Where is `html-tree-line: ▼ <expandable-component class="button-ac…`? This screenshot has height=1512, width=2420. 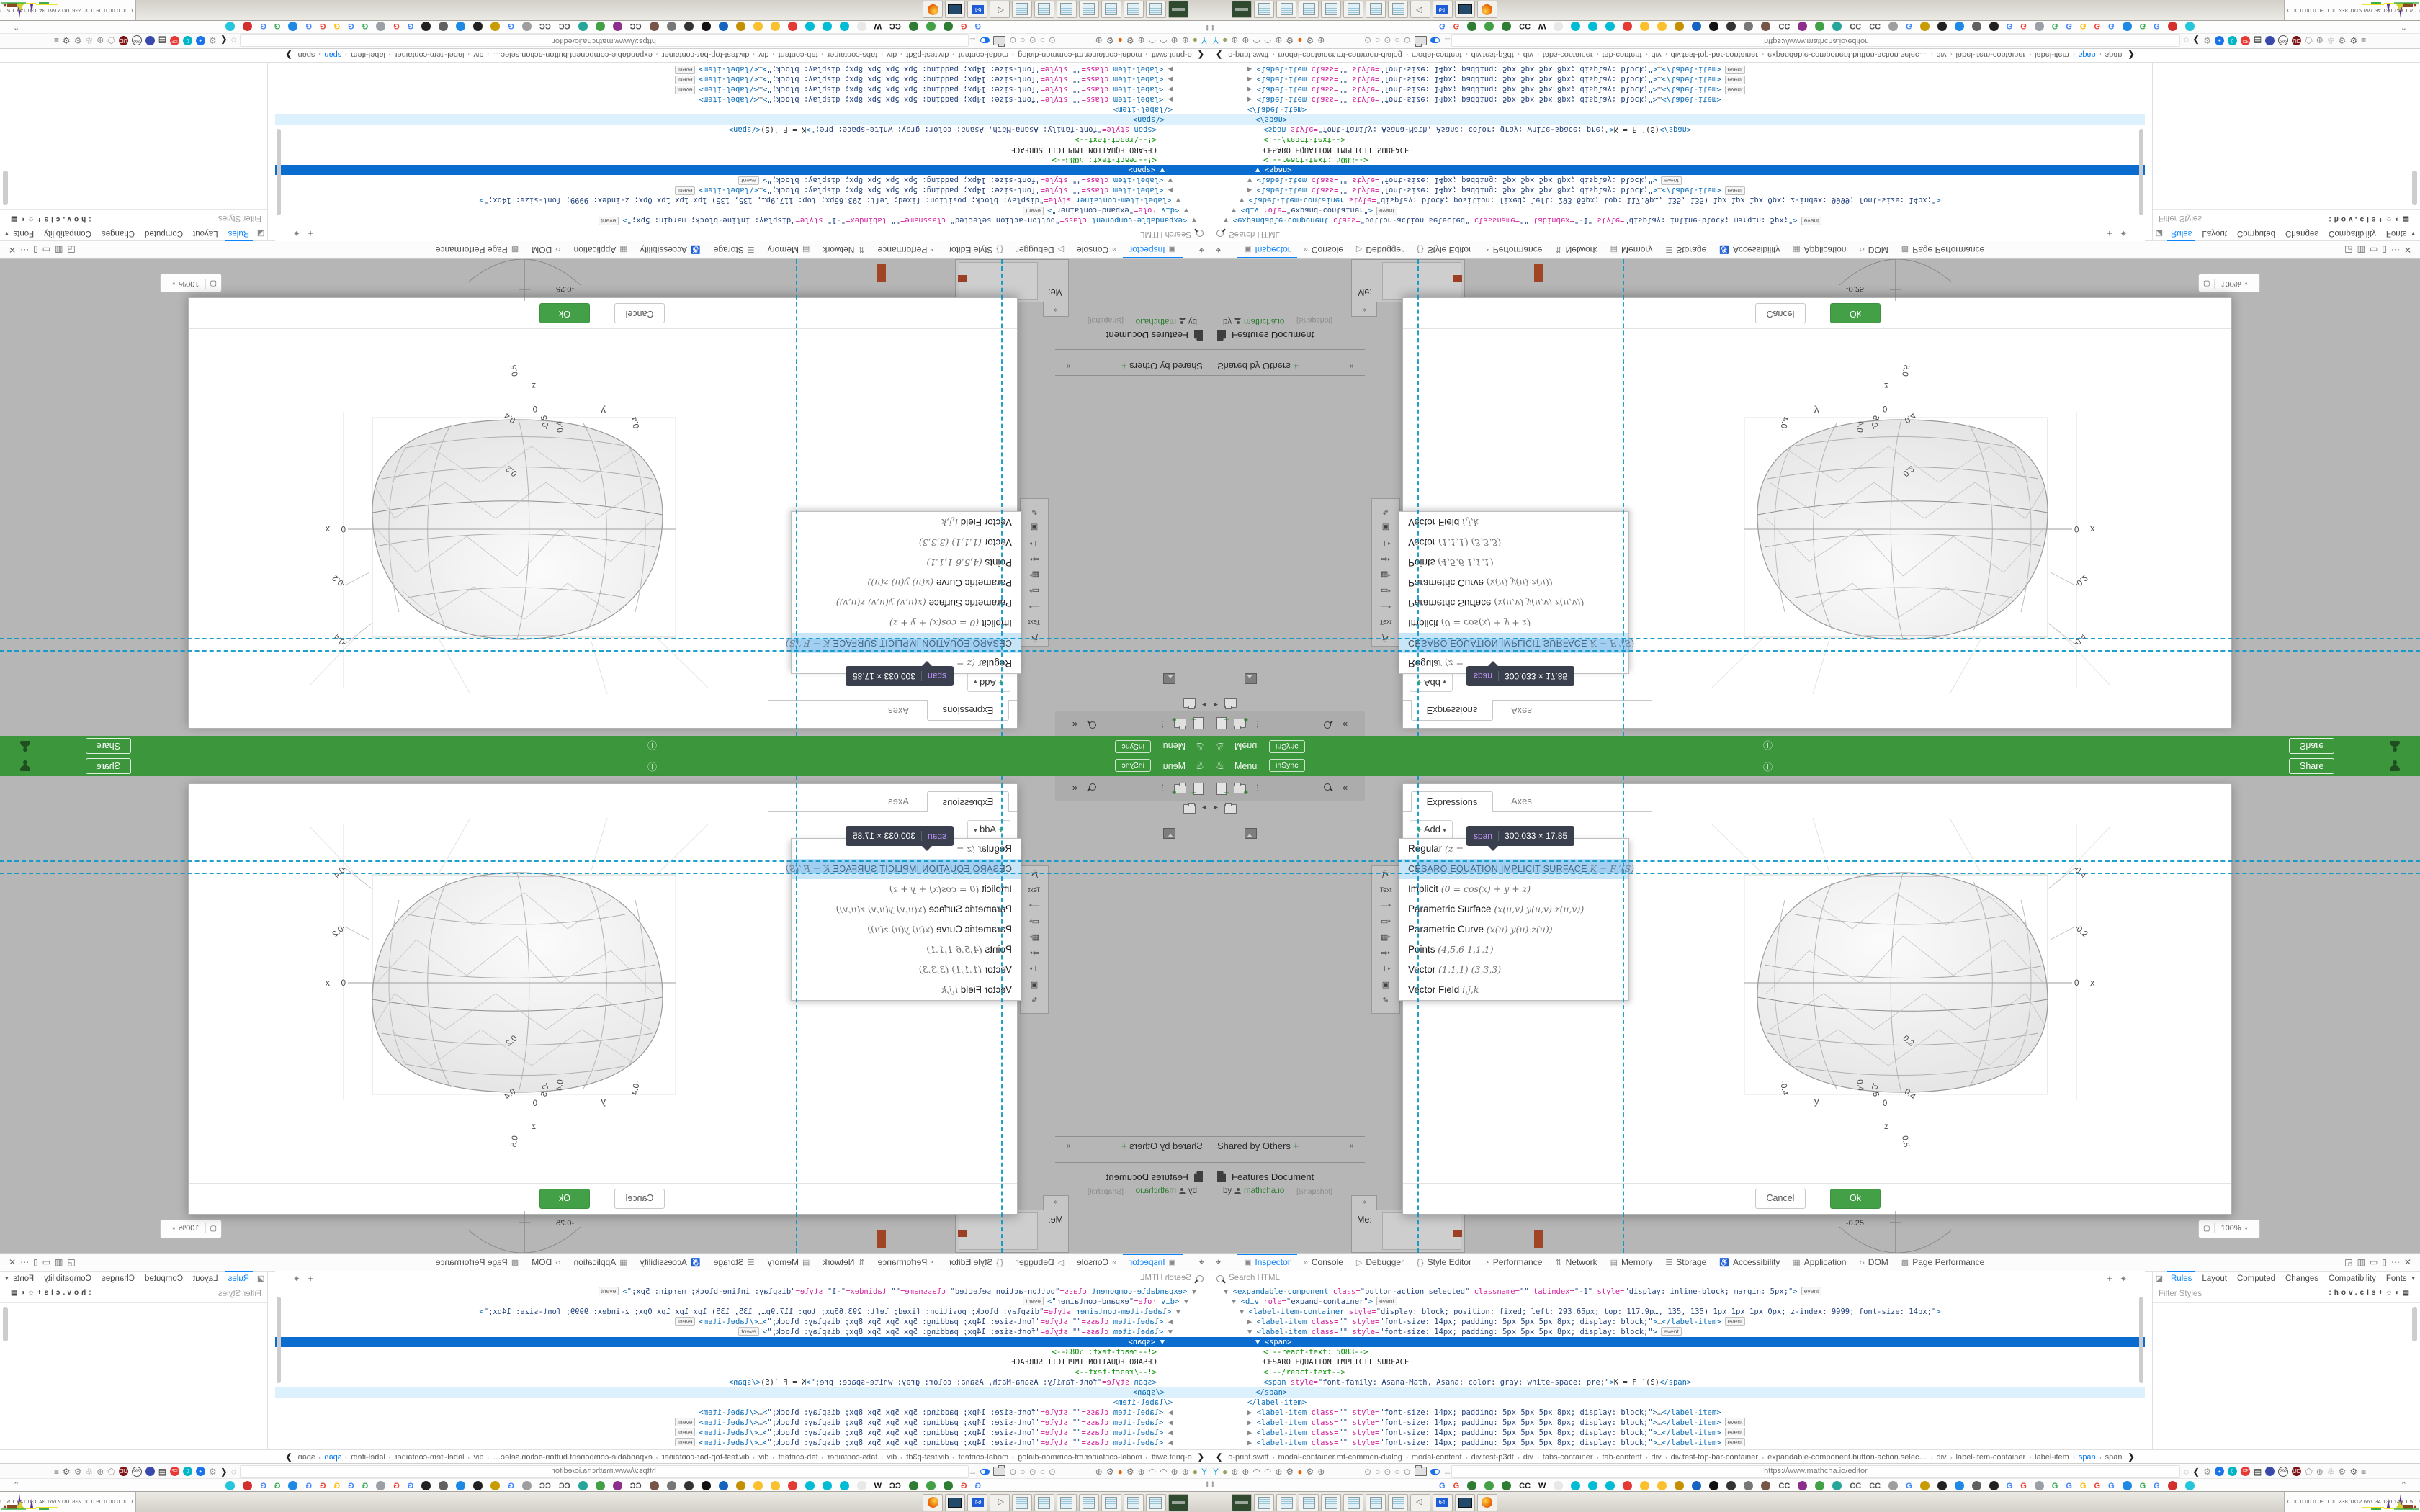 html-tree-line: ▼ <expandable-component class="button-ac… is located at coordinates (742, 220).